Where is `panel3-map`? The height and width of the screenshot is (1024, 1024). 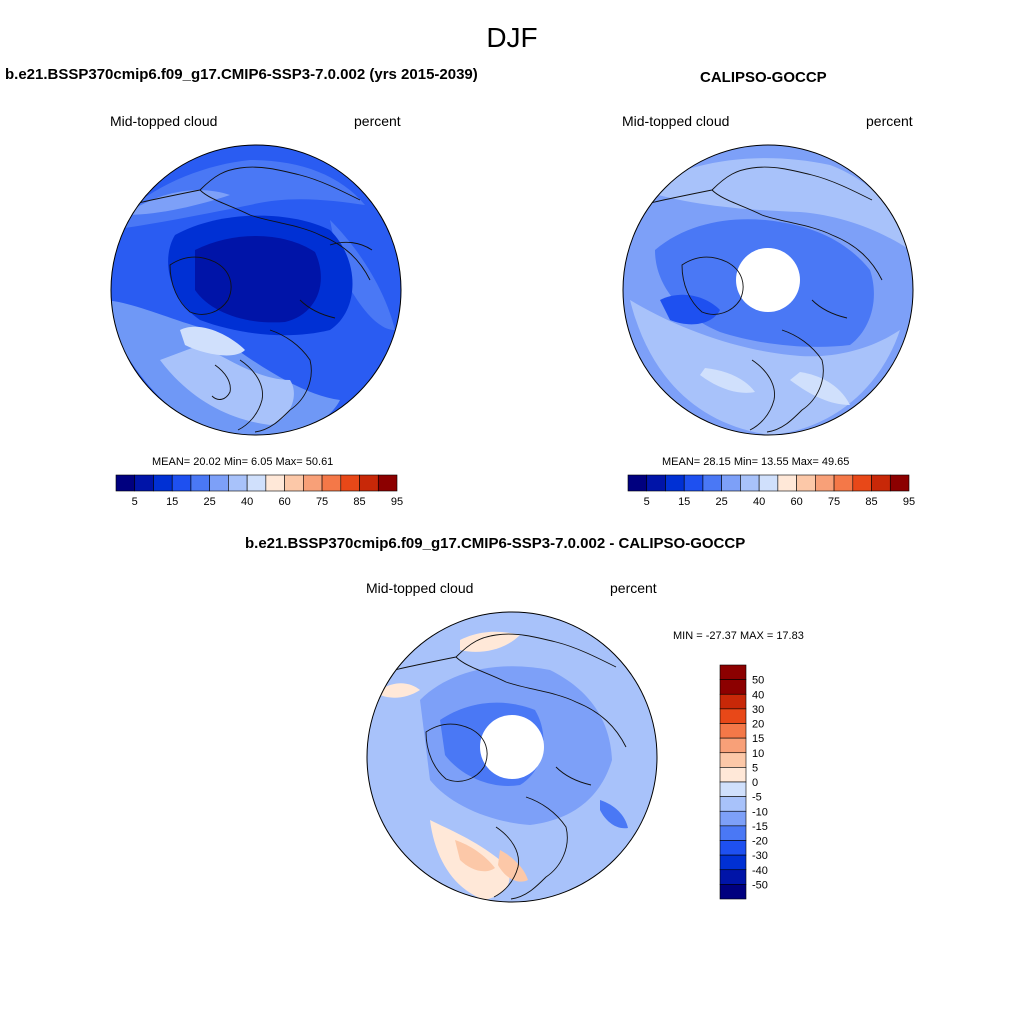 panel3-map is located at coordinates (512, 757).